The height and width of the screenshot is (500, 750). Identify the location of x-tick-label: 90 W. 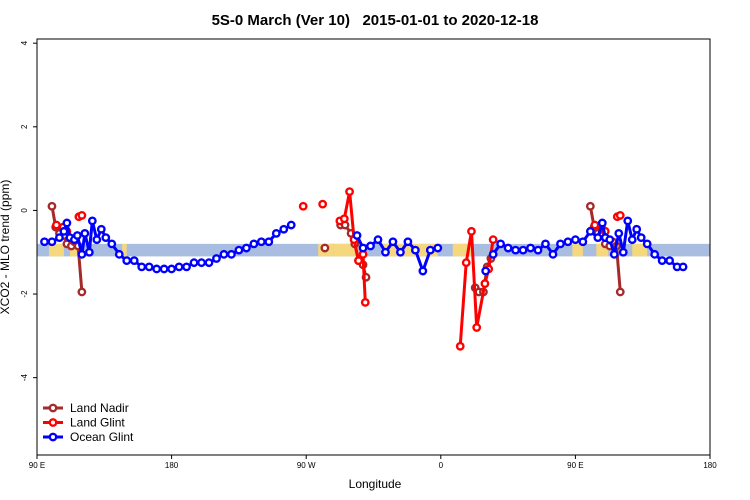
(306, 465).